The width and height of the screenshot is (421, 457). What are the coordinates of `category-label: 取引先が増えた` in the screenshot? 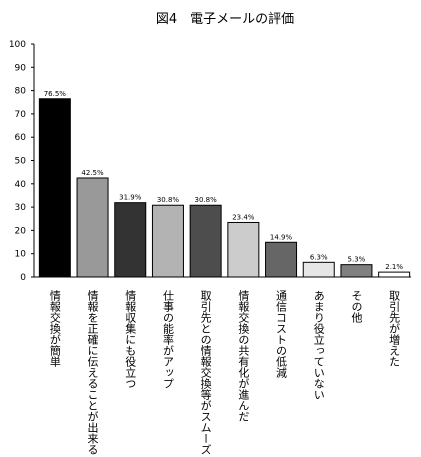 It's located at (394, 328).